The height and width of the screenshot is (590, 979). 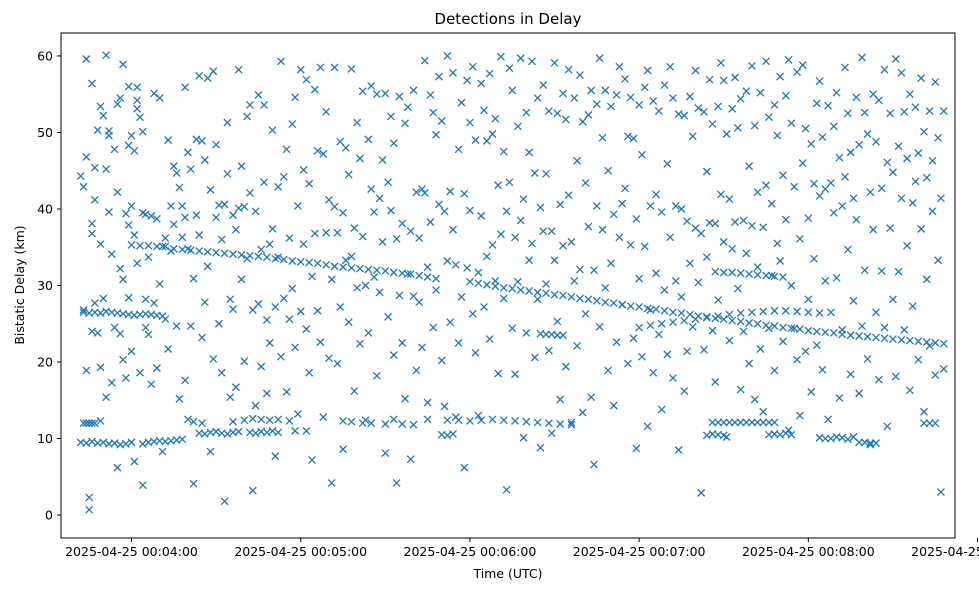 I want to click on y-tick-label: 40, so click(x=45, y=208).